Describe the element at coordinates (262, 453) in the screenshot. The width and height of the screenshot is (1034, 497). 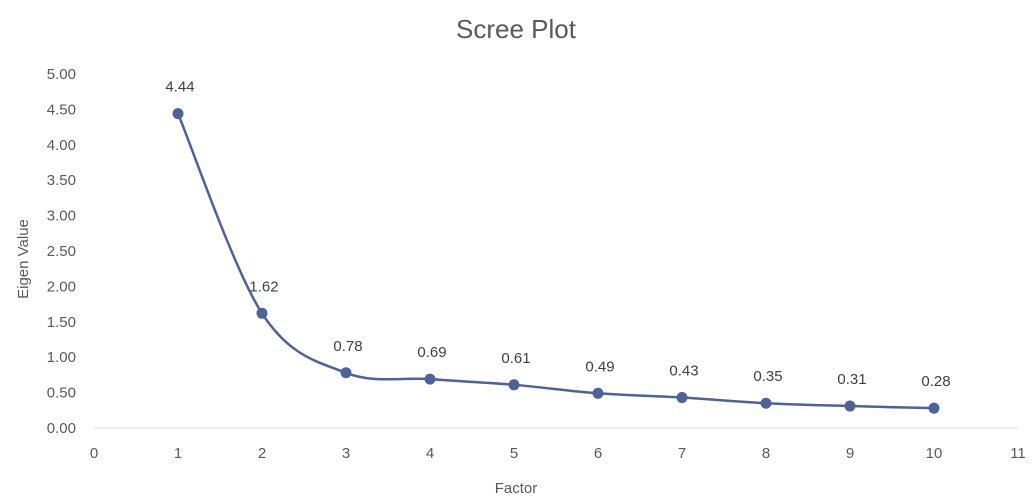
I see `x-tick-label: 2` at that location.